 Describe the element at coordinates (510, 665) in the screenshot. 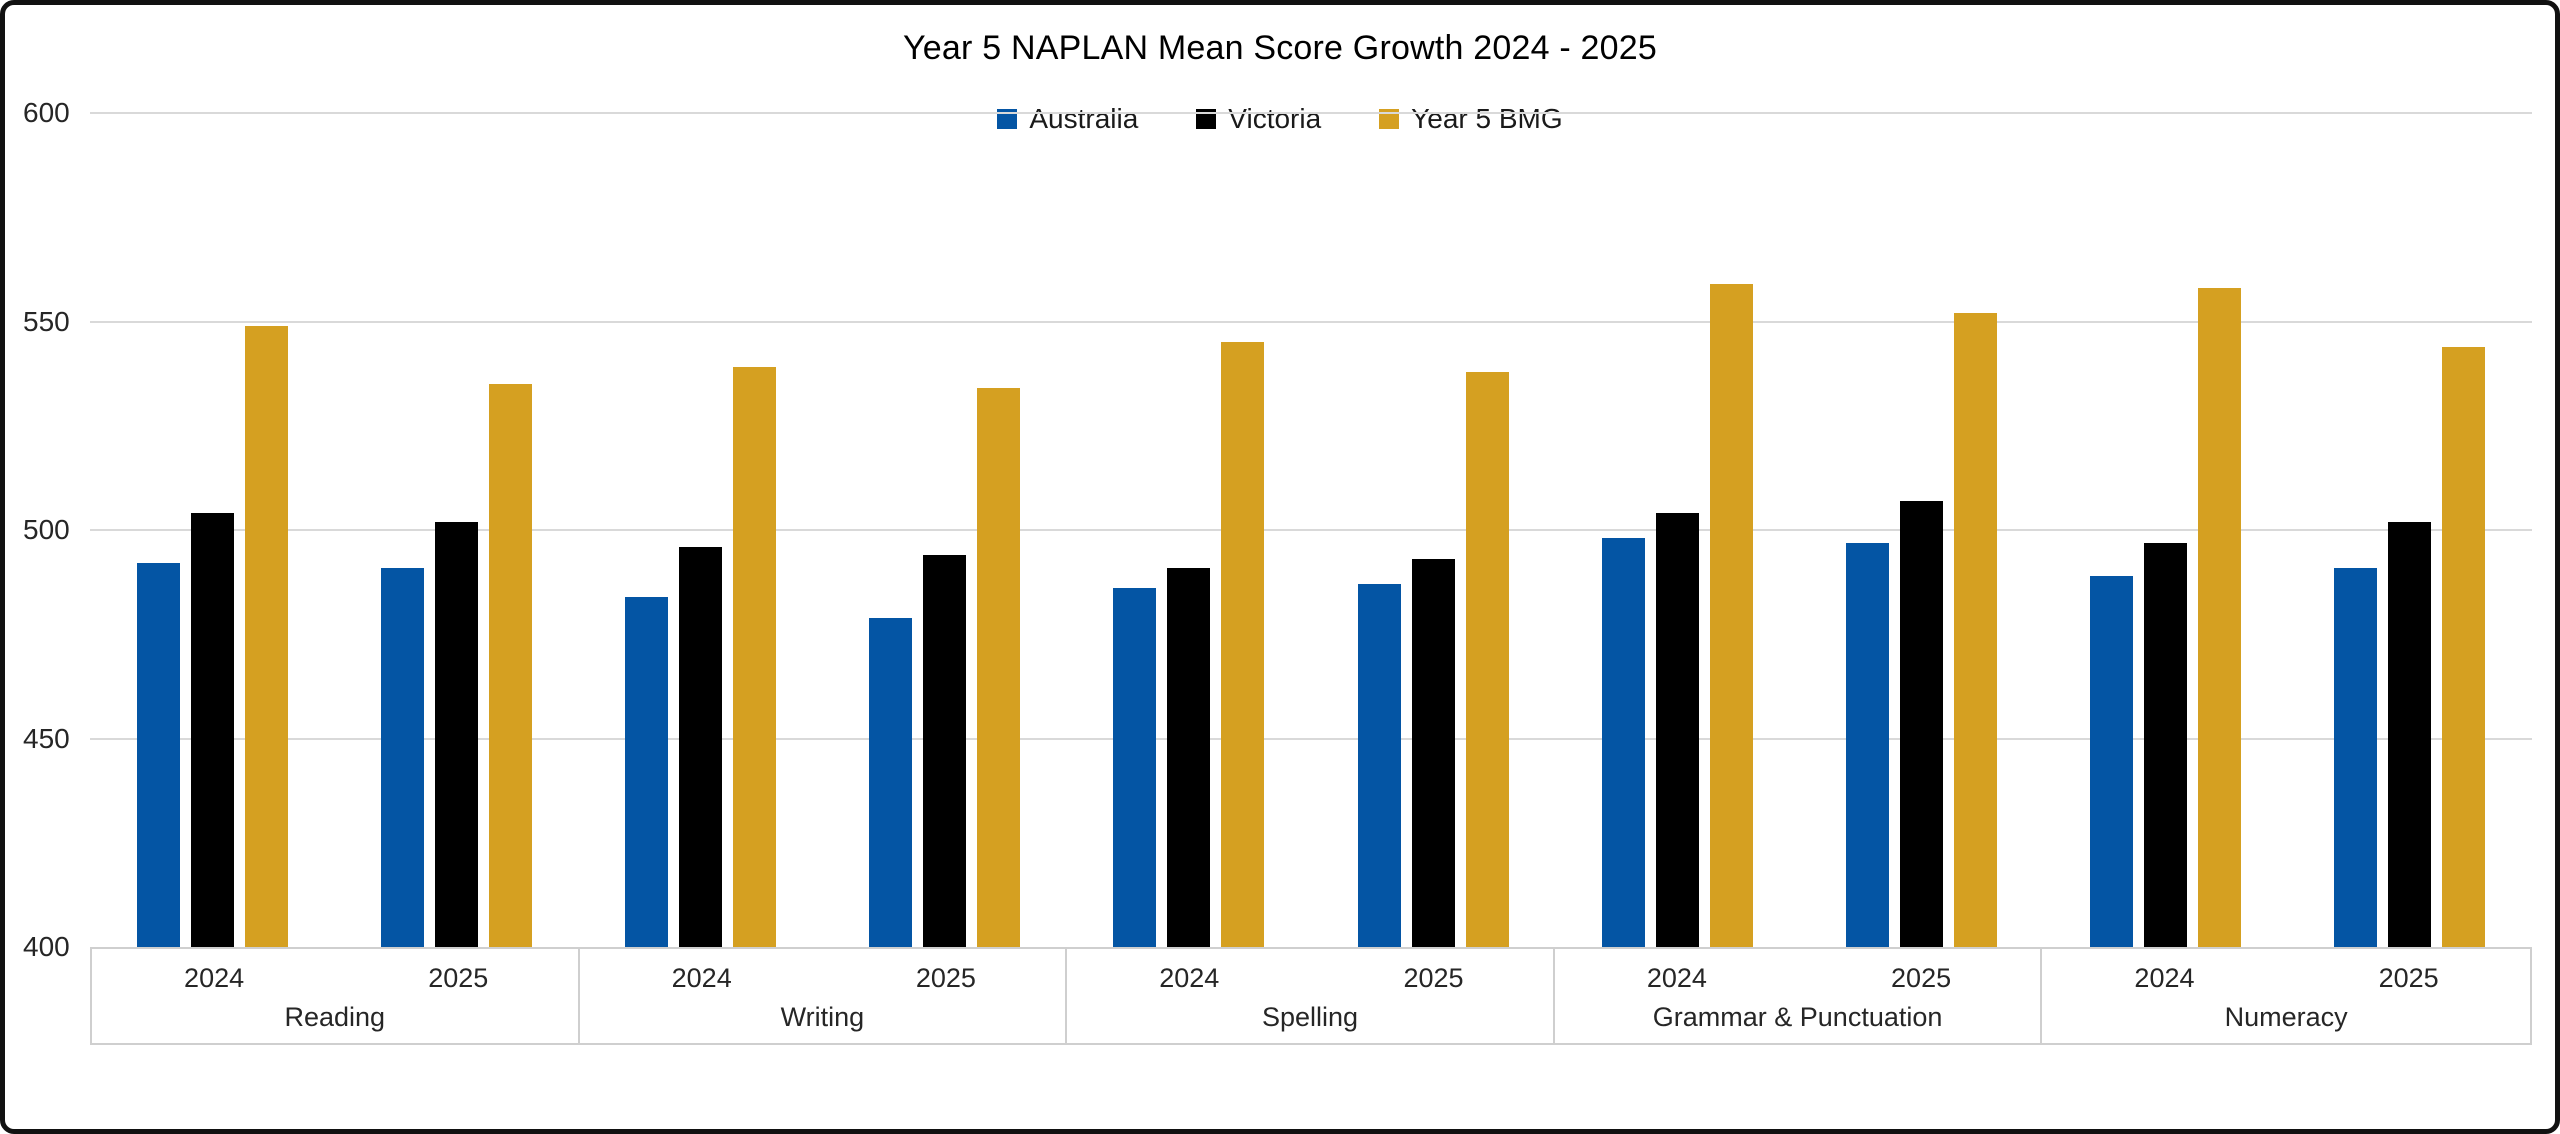

I see `bar-year-5-bmg-reading-2025` at that location.